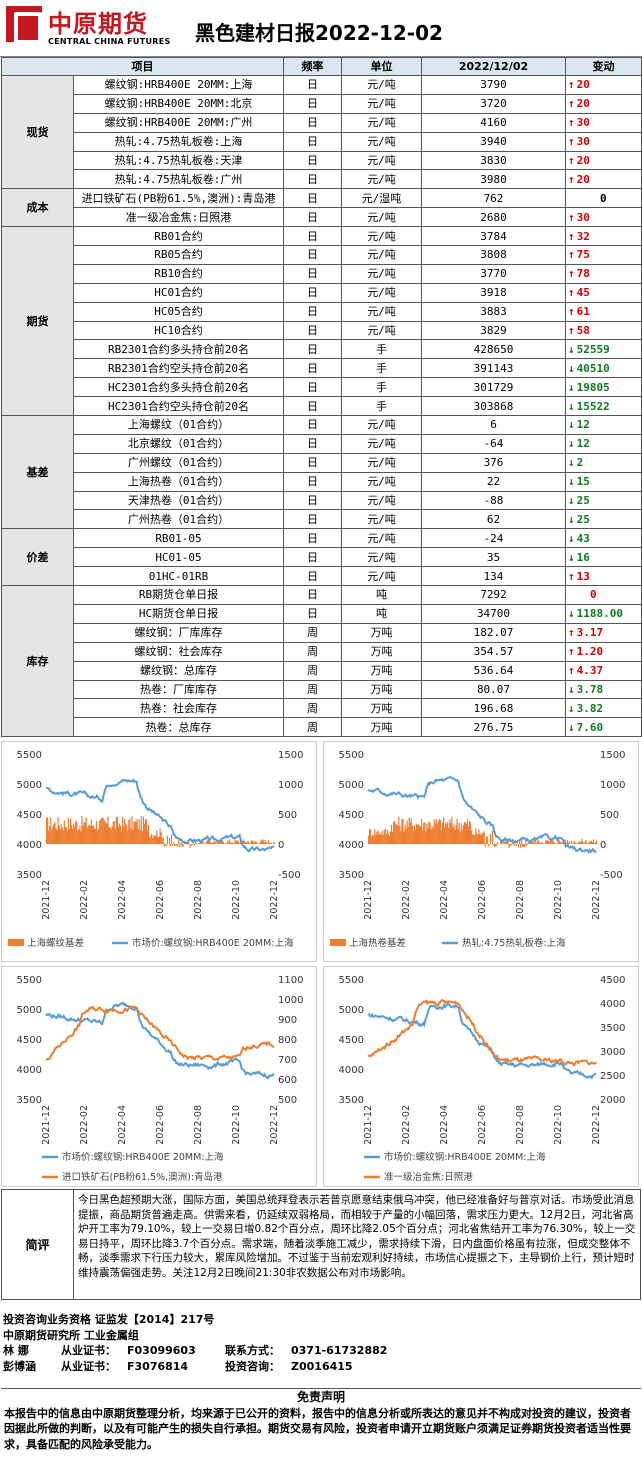 The height and width of the screenshot is (1458, 642). I want to click on value-cell: -24, so click(493, 538).